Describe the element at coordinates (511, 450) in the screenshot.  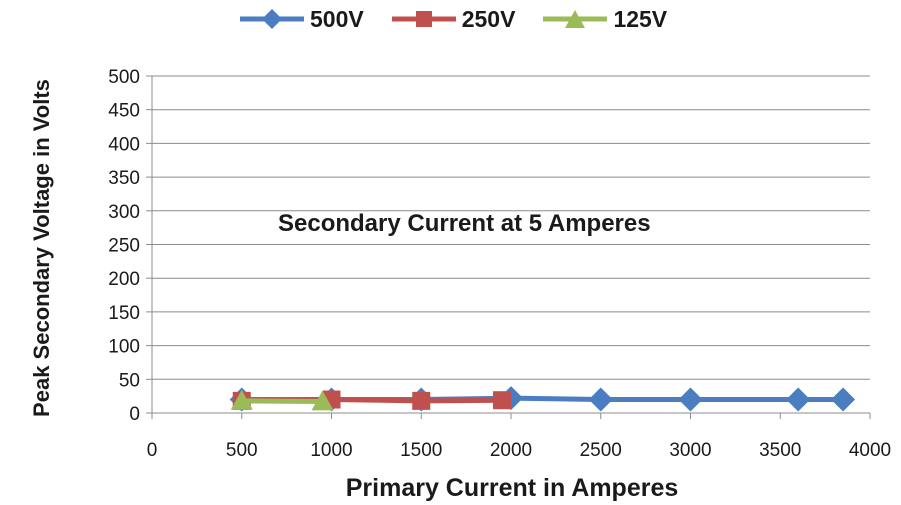
I see `x-tick-label: 2000` at that location.